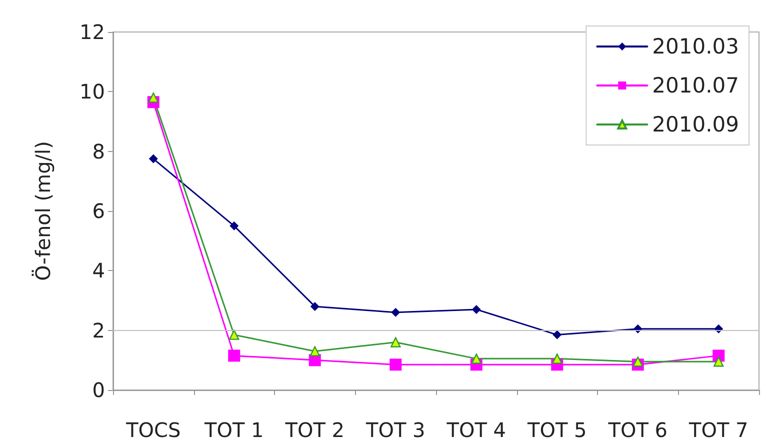  I want to click on y-axis-title: Ö-fenol (mg/l), so click(43, 211).